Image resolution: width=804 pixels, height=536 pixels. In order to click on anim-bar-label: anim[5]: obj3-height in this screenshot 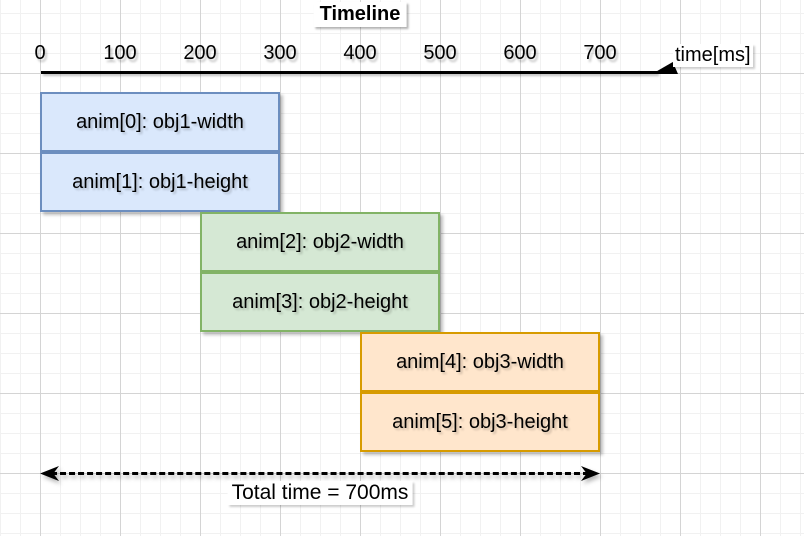, I will do `click(480, 421)`.